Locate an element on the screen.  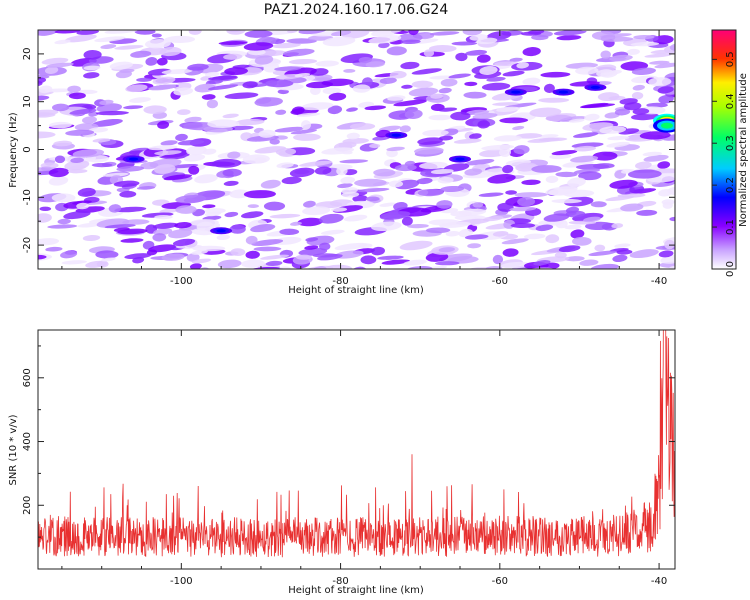
heatmap-y-tick-label: 0 is located at coordinates (27, 149).